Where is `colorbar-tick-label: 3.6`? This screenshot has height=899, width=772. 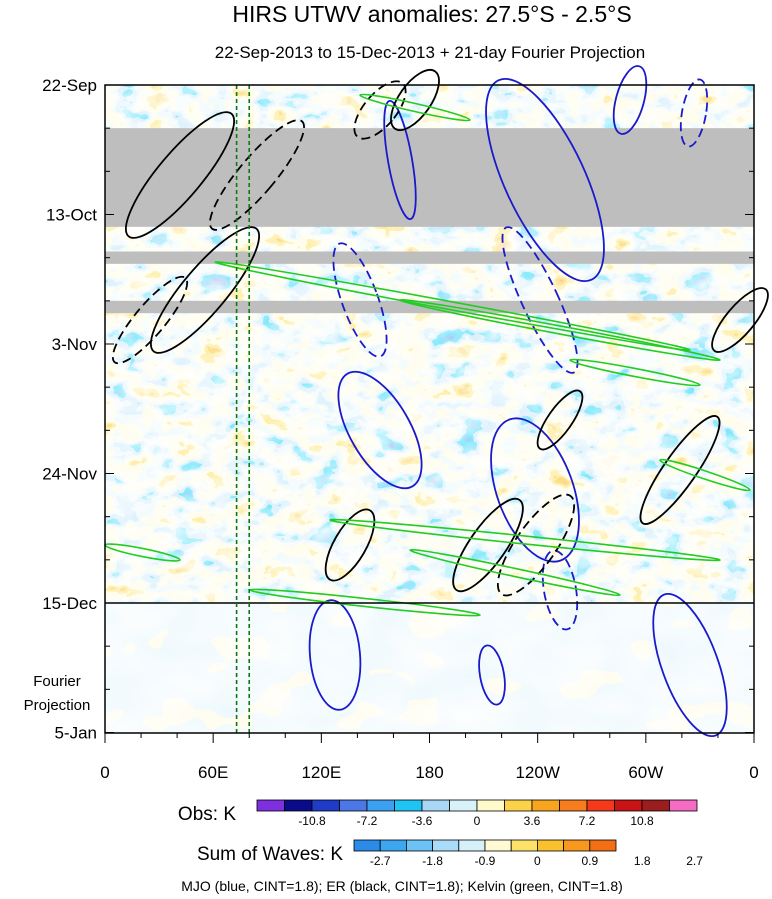 colorbar-tick-label: 3.6 is located at coordinates (532, 821).